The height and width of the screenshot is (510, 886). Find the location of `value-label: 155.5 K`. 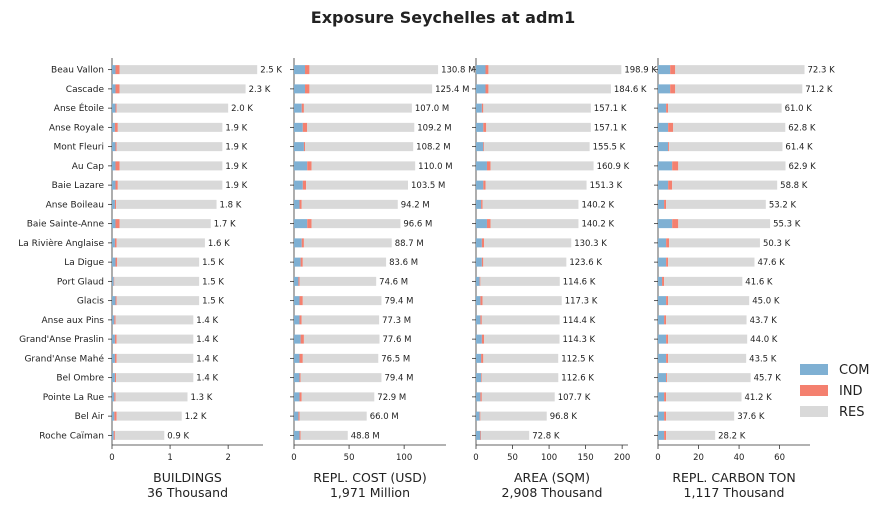

value-label: 155.5 K is located at coordinates (609, 148).